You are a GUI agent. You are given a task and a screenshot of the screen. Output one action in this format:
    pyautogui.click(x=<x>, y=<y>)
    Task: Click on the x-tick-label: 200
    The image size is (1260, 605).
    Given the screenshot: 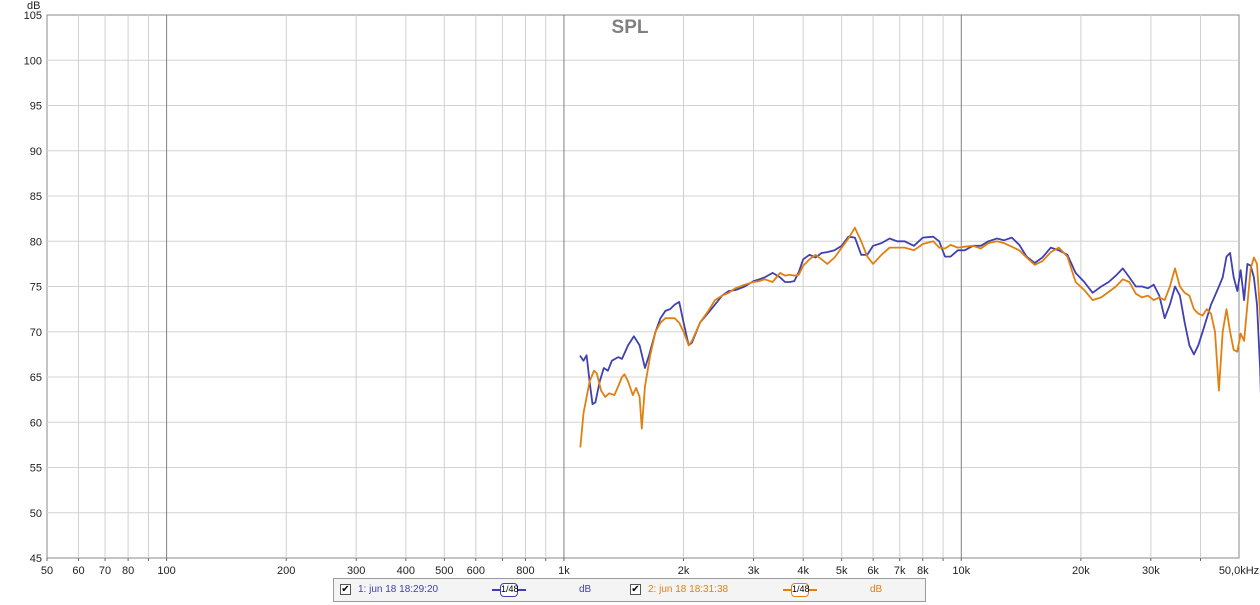 What is the action you would take?
    pyautogui.click(x=286, y=571)
    